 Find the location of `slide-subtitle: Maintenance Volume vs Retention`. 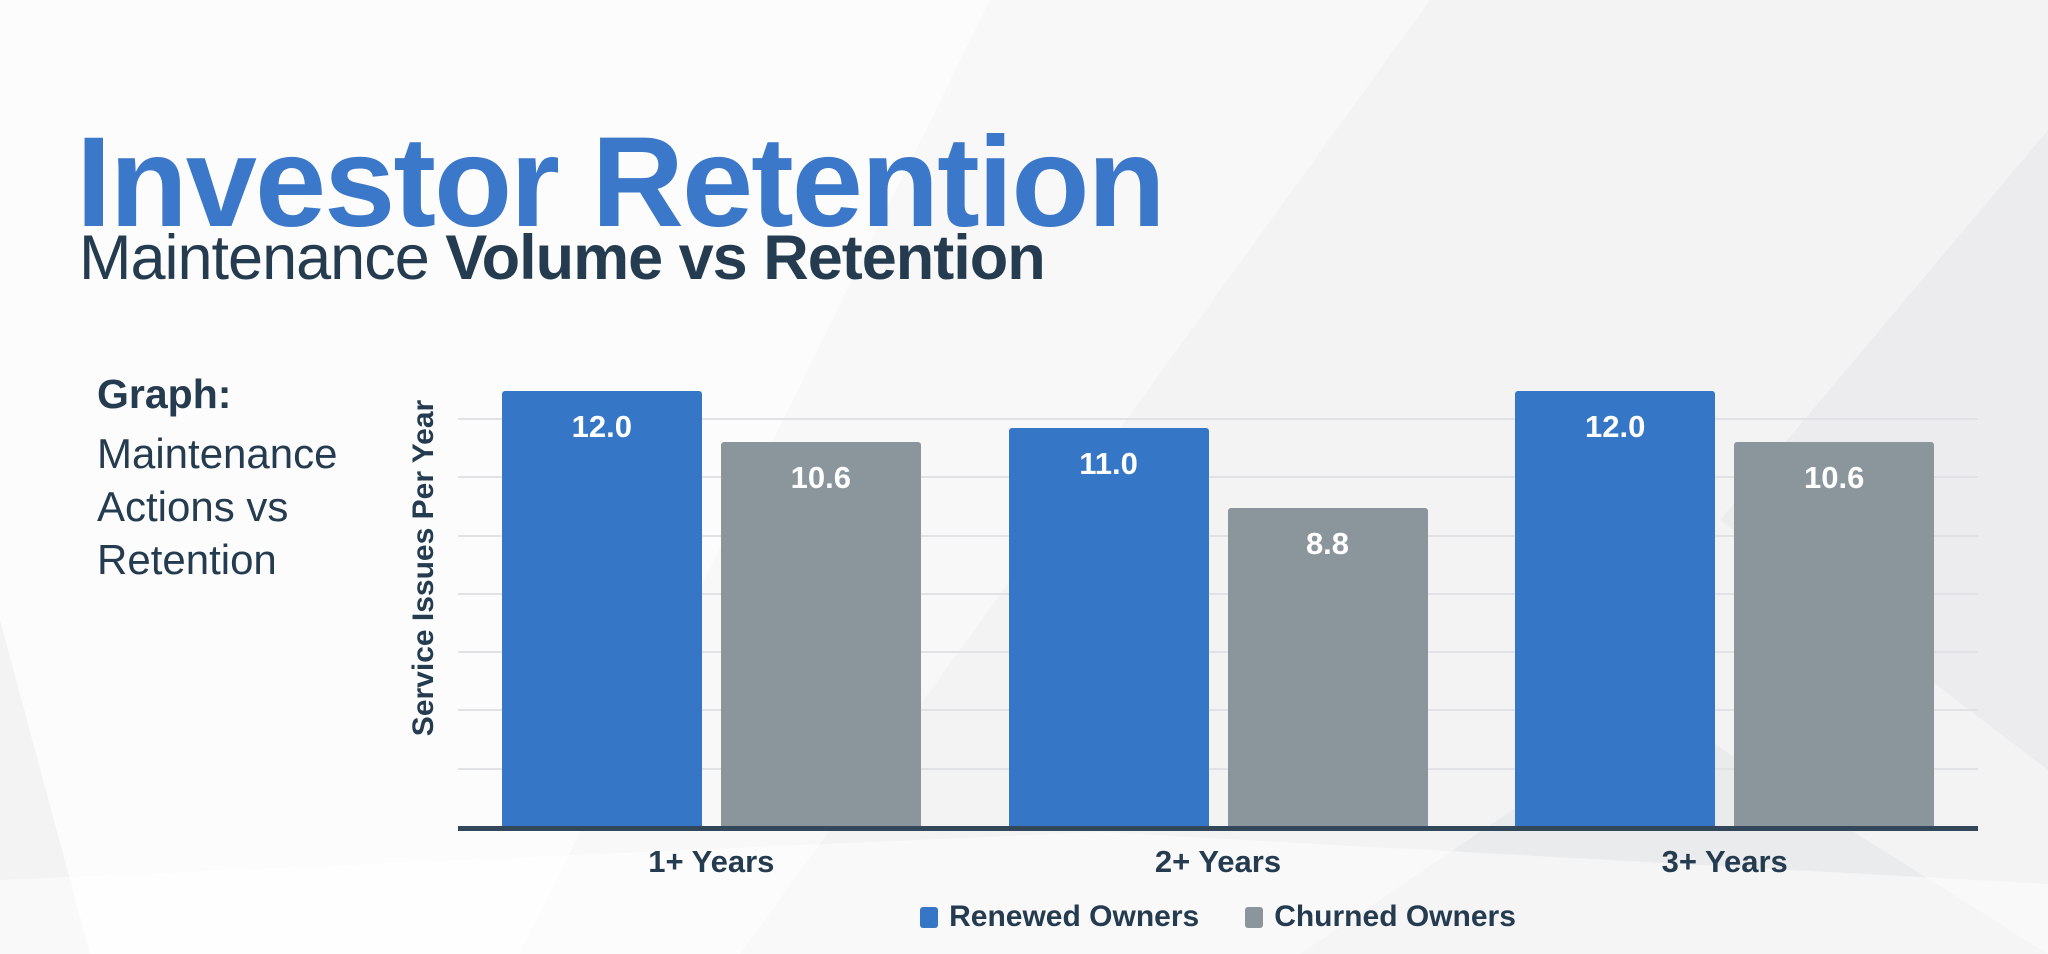

slide-subtitle: Maintenance Volume vs Retention is located at coordinates (562, 258).